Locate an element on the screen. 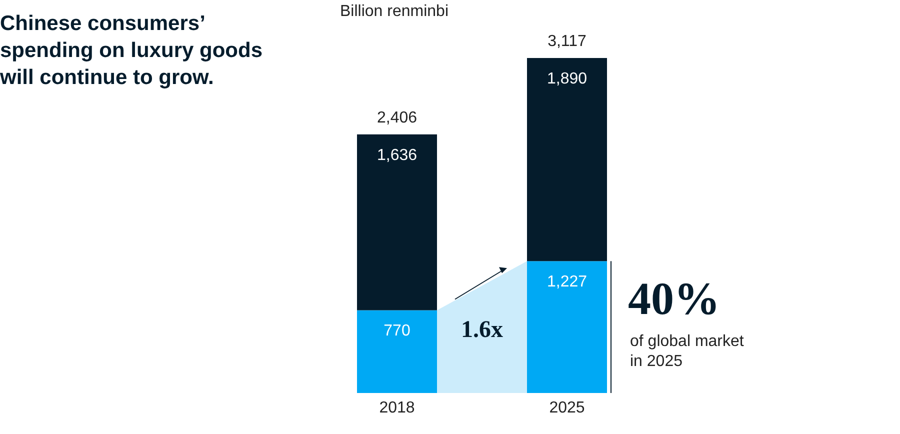 The height and width of the screenshot is (434, 900). total-label: 3,117 is located at coordinates (567, 41).